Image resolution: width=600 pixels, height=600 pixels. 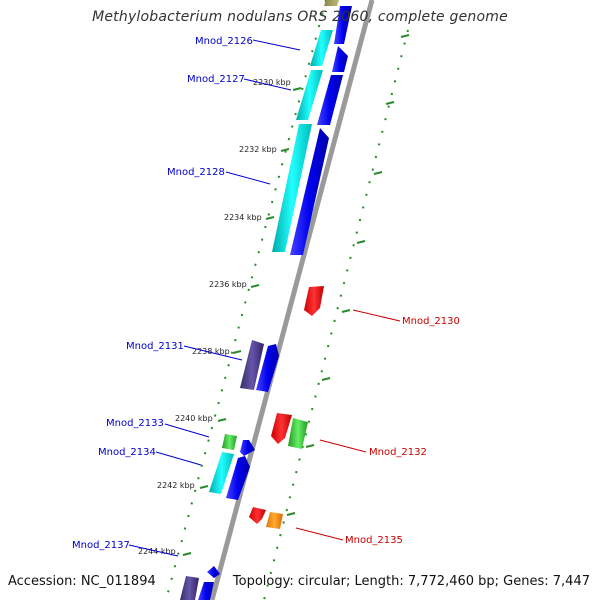 I want to click on accession-label: Accession: NC_011894, so click(x=82, y=581).